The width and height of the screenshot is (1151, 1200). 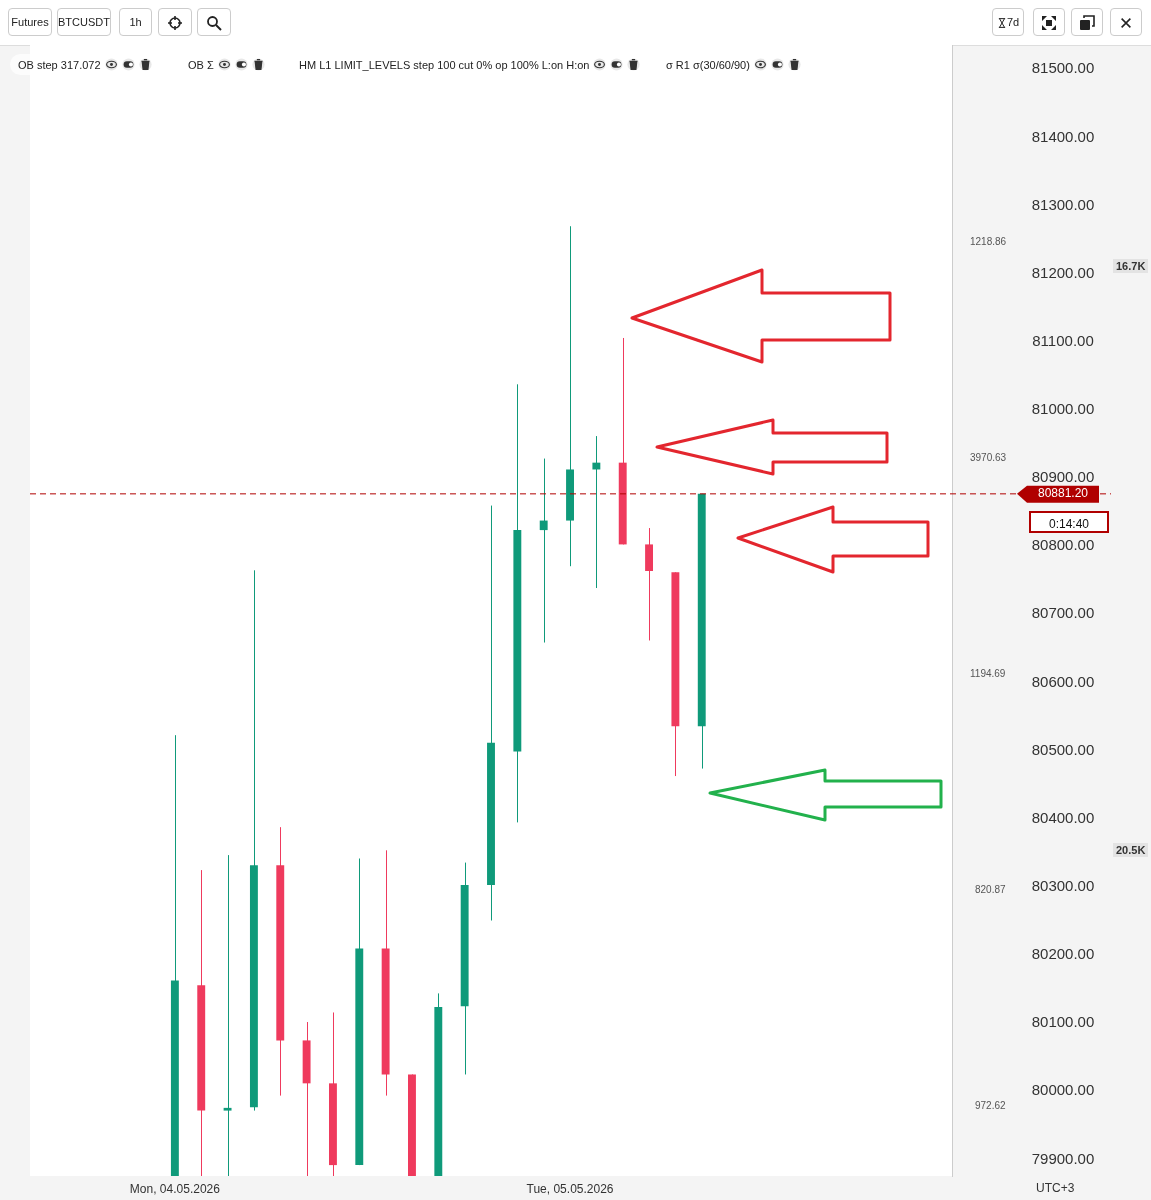 What do you see at coordinates (1063, 681) in the screenshot?
I see `y-tick-label: 80600.00` at bounding box center [1063, 681].